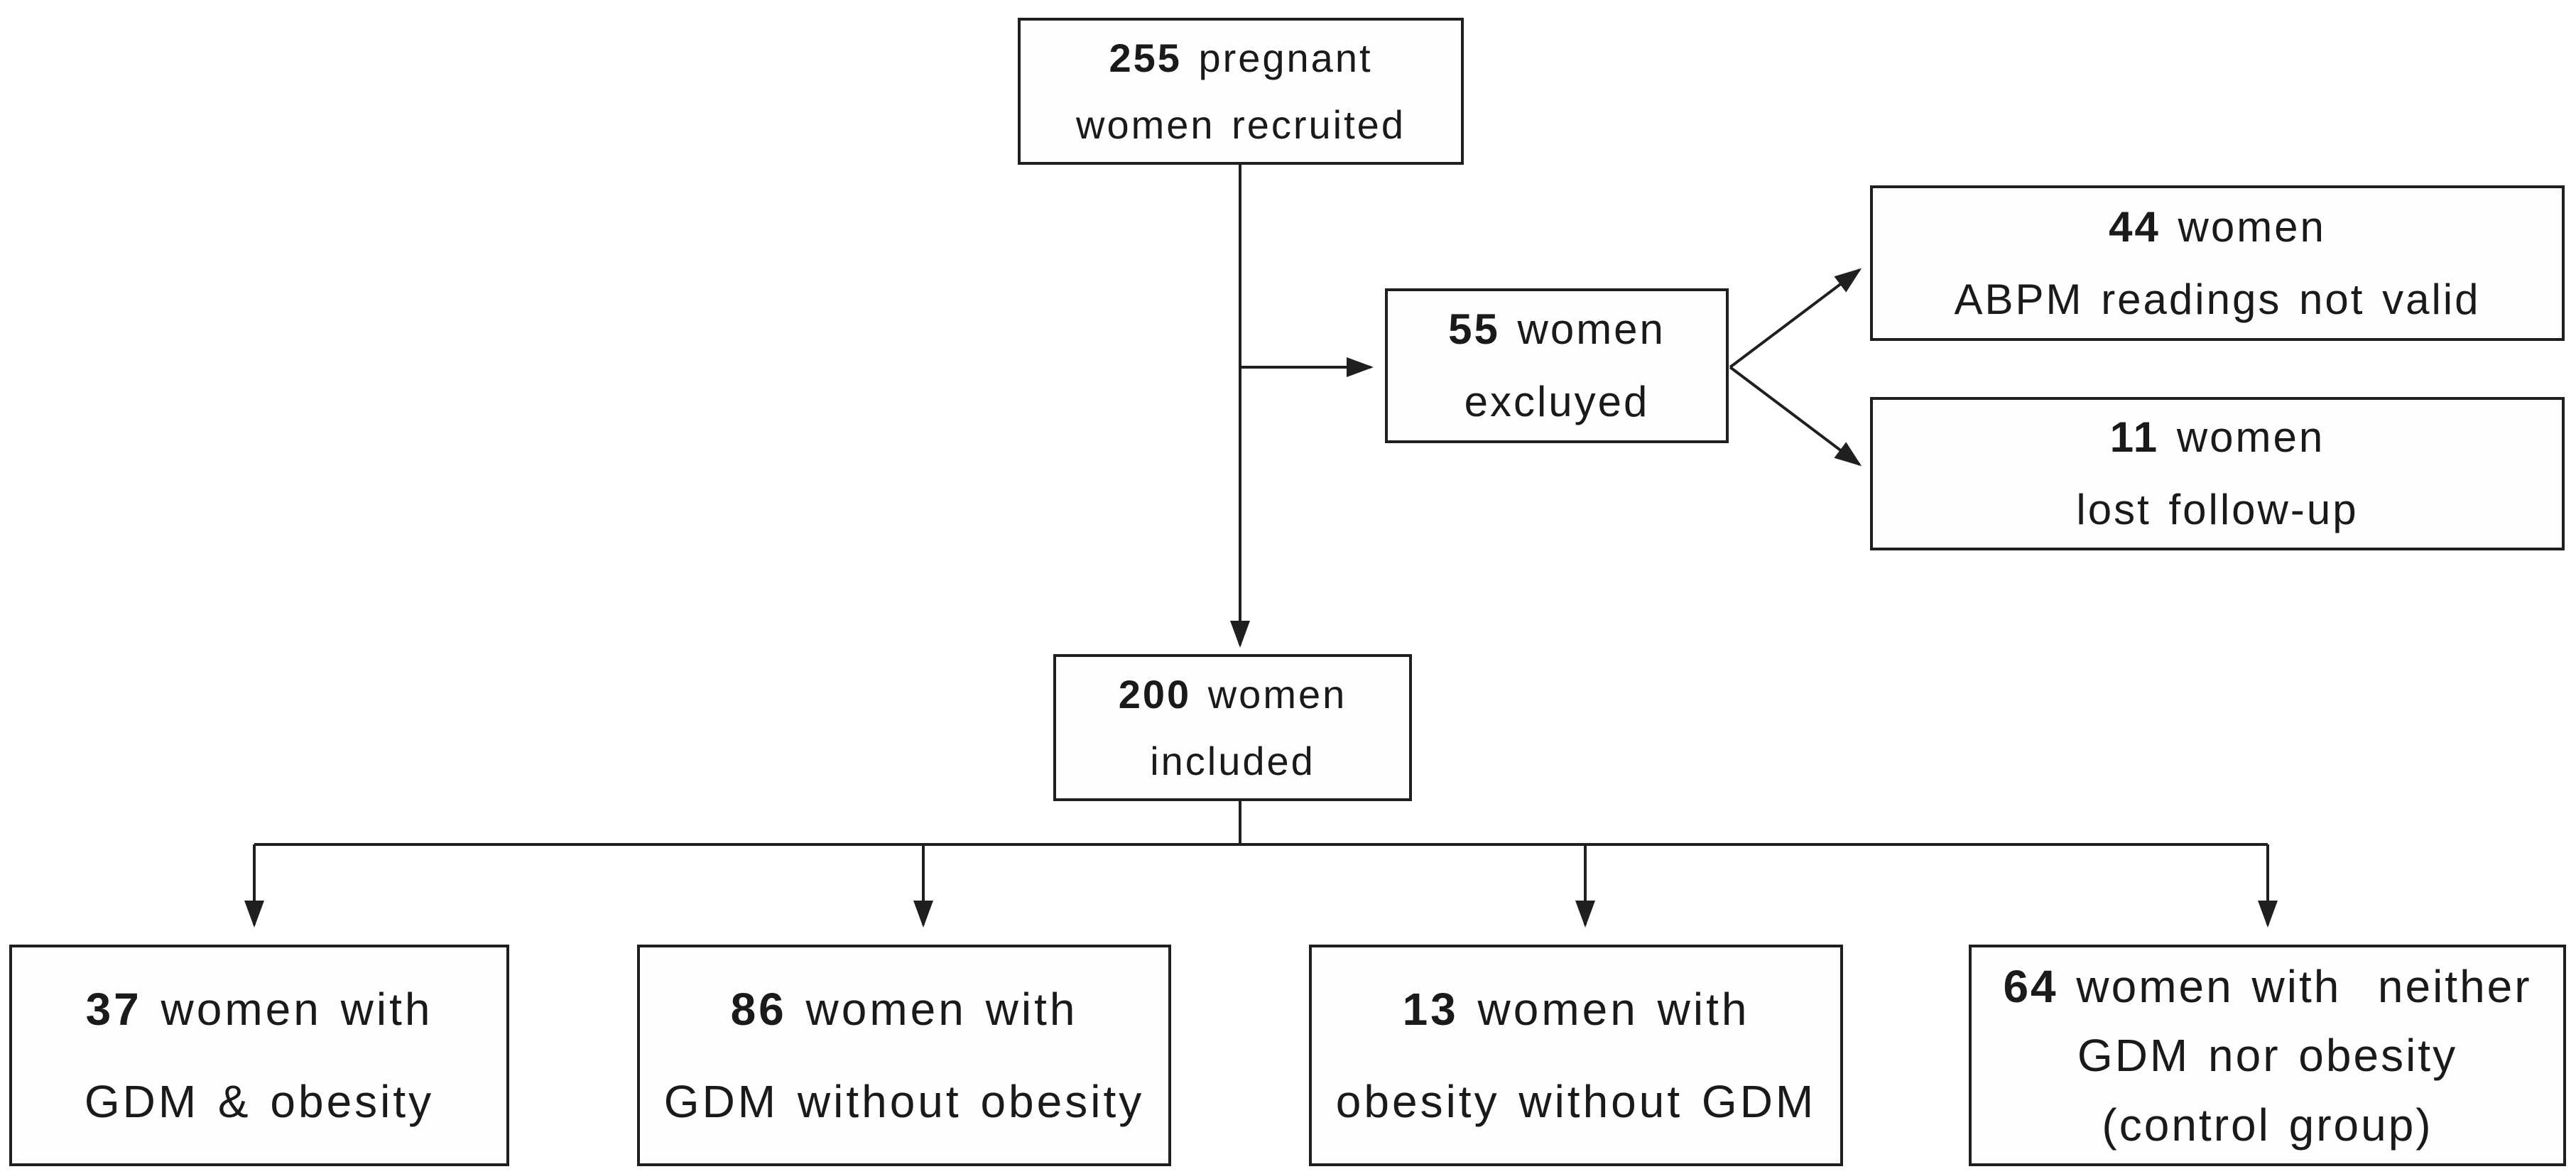 This screenshot has width=2576, height=1174. What do you see at coordinates (1604, 1009) in the screenshot?
I see `obesity-wo-gdm-line1-text: women with` at bounding box center [1604, 1009].